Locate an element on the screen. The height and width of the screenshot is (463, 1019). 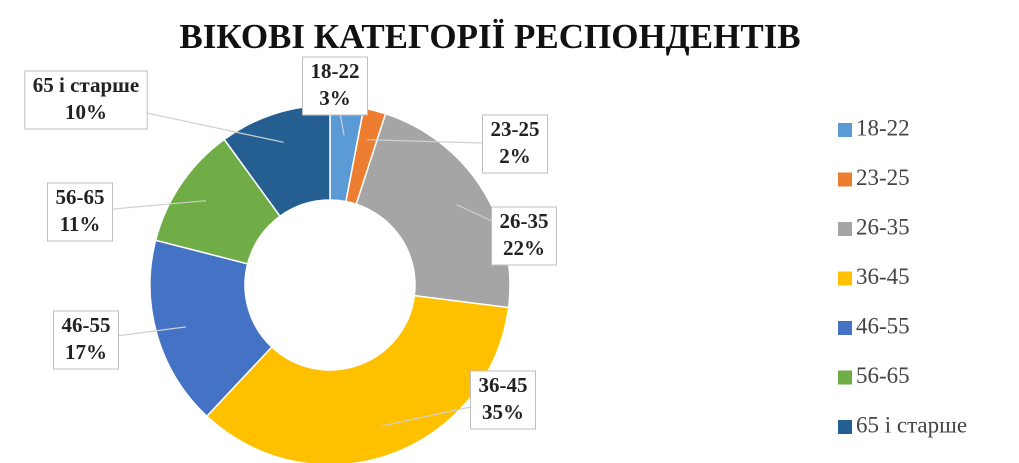
legend-label: 26-35 is located at coordinates (883, 226).